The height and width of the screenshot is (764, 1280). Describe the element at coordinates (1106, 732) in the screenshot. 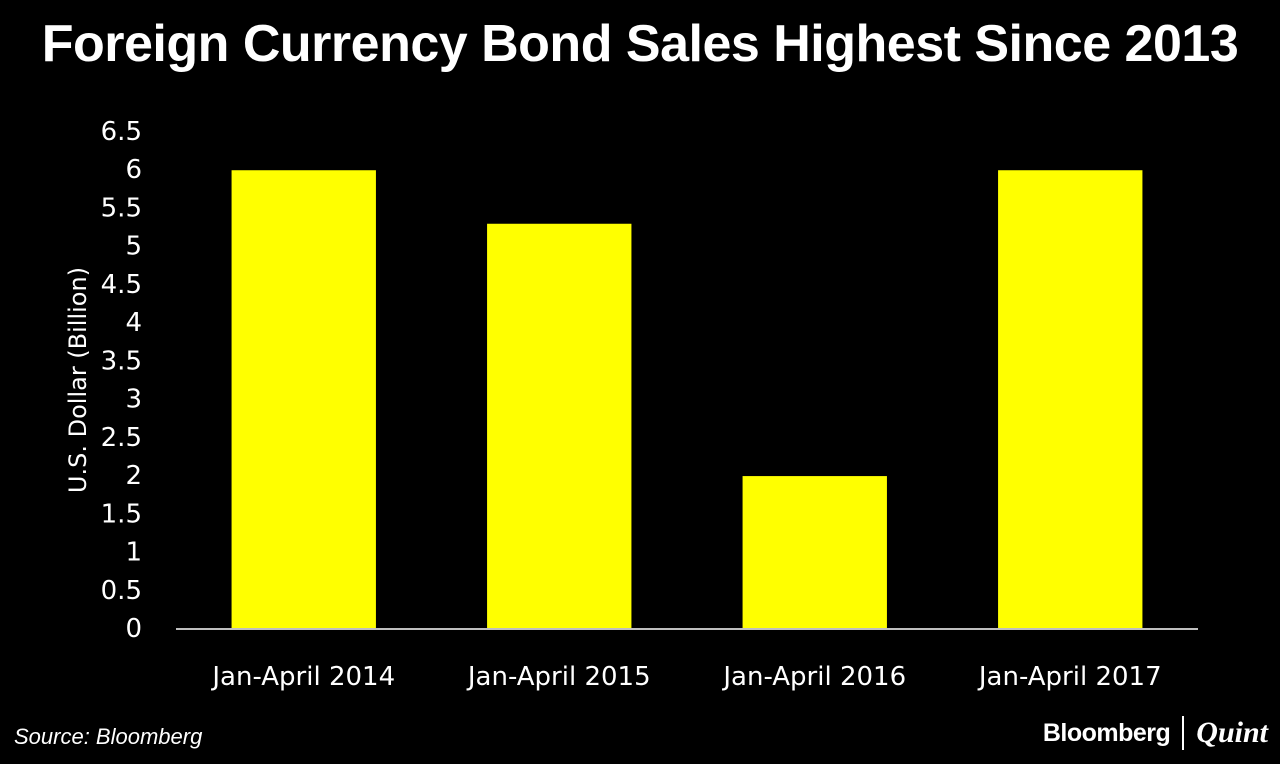

I see `brand-bloomberg-logo: Bloomberg` at that location.